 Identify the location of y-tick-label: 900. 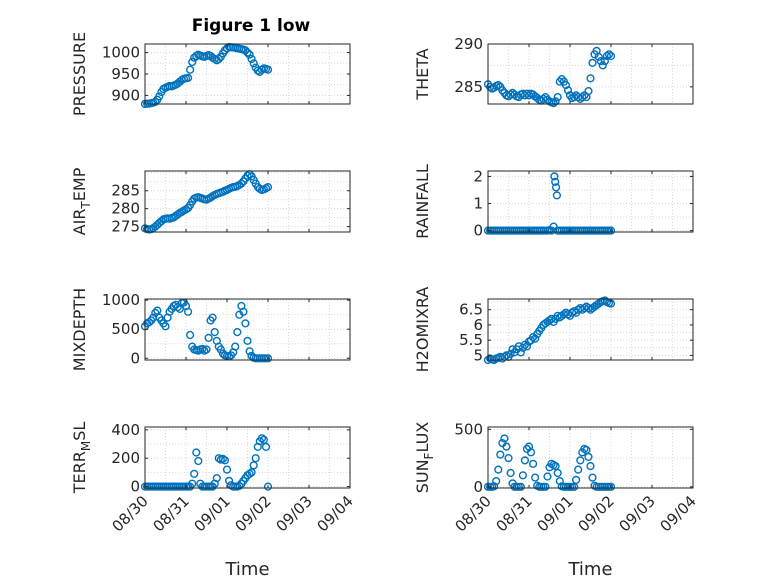
(125, 95).